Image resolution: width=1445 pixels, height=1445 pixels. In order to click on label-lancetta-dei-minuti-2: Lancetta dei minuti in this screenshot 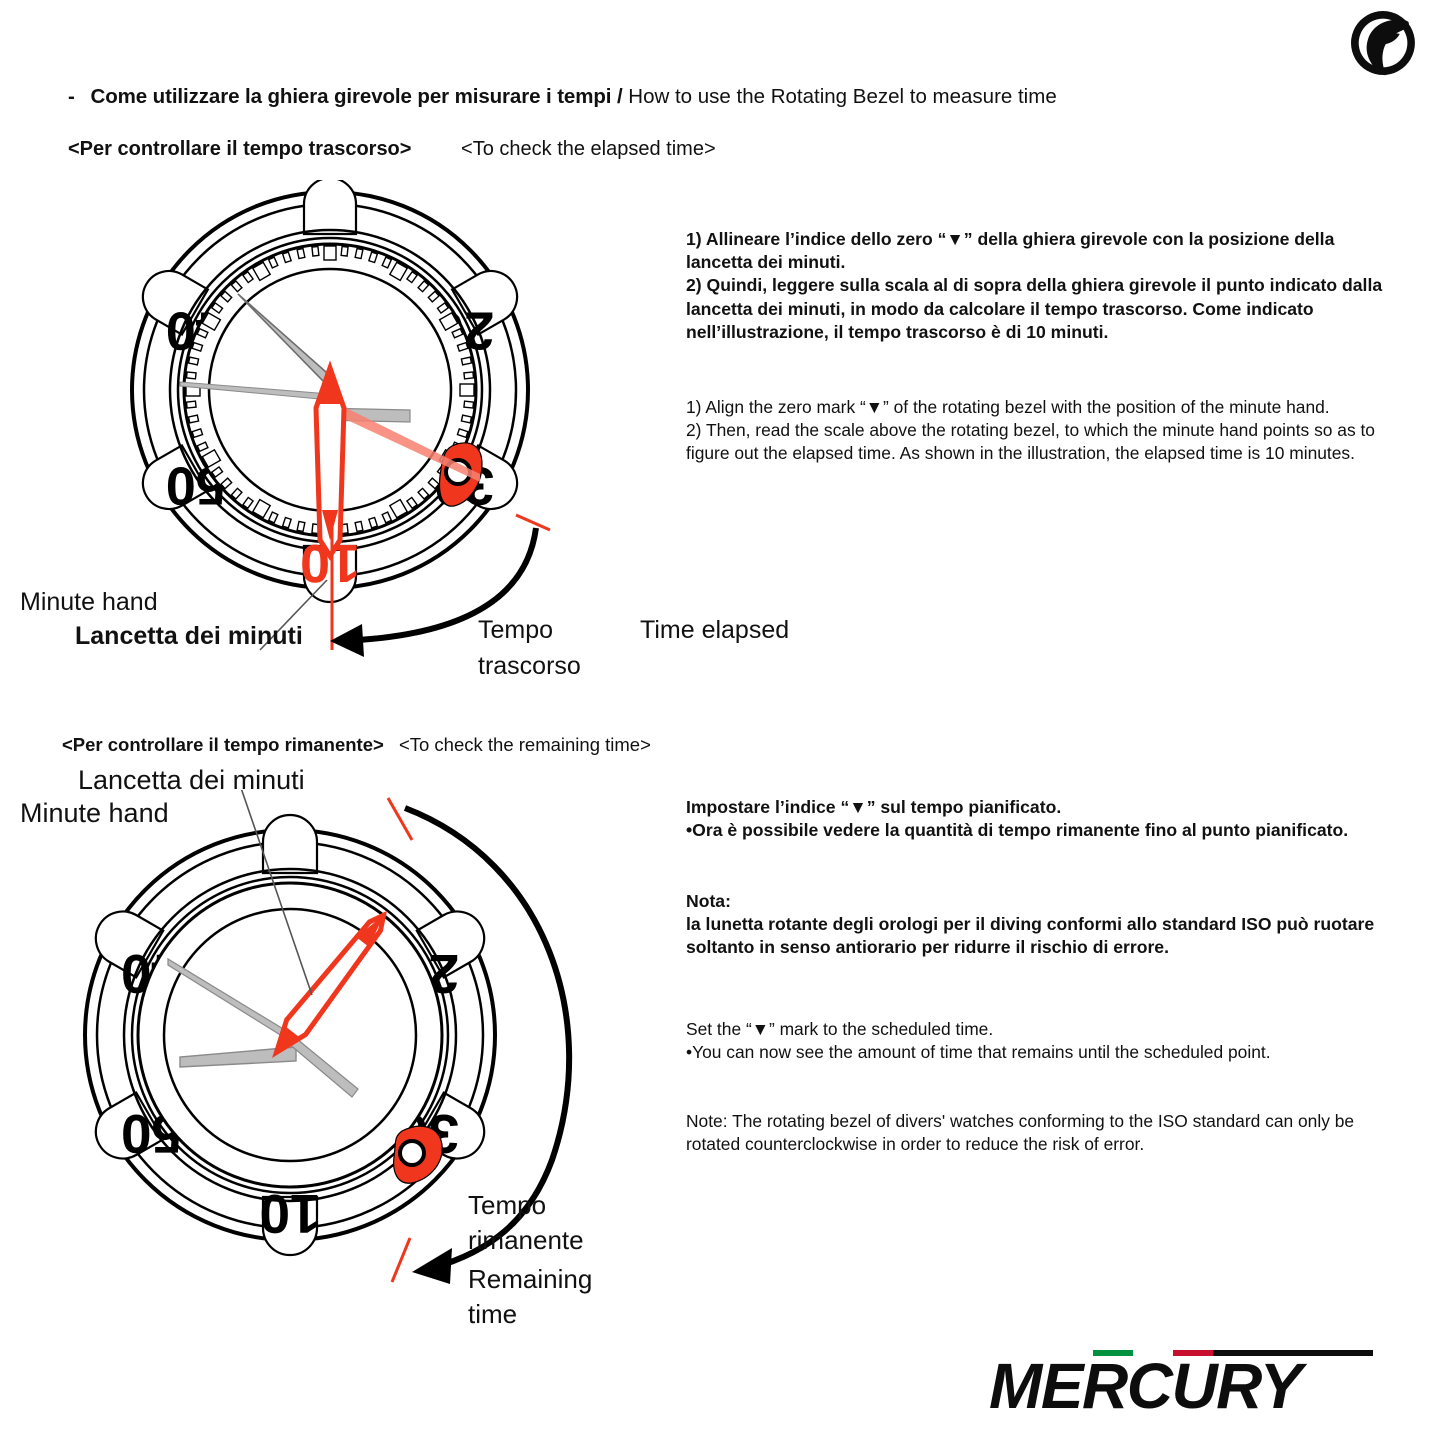, I will do `click(191, 780)`.